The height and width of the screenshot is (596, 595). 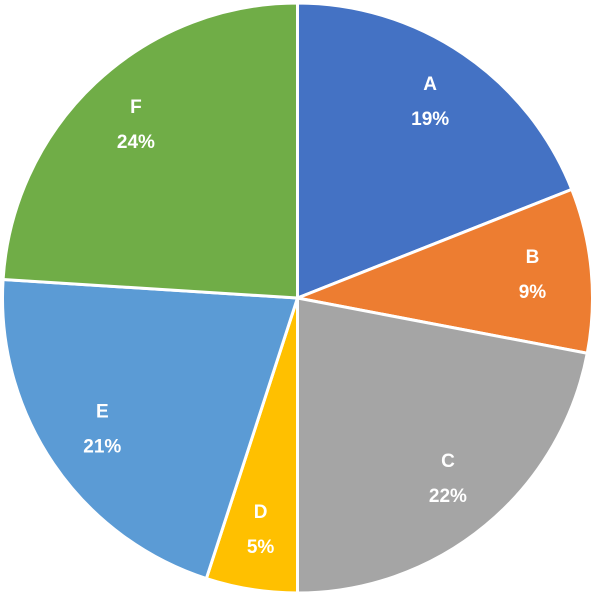 What do you see at coordinates (448, 496) in the screenshot?
I see `slice-value-label: 22%` at bounding box center [448, 496].